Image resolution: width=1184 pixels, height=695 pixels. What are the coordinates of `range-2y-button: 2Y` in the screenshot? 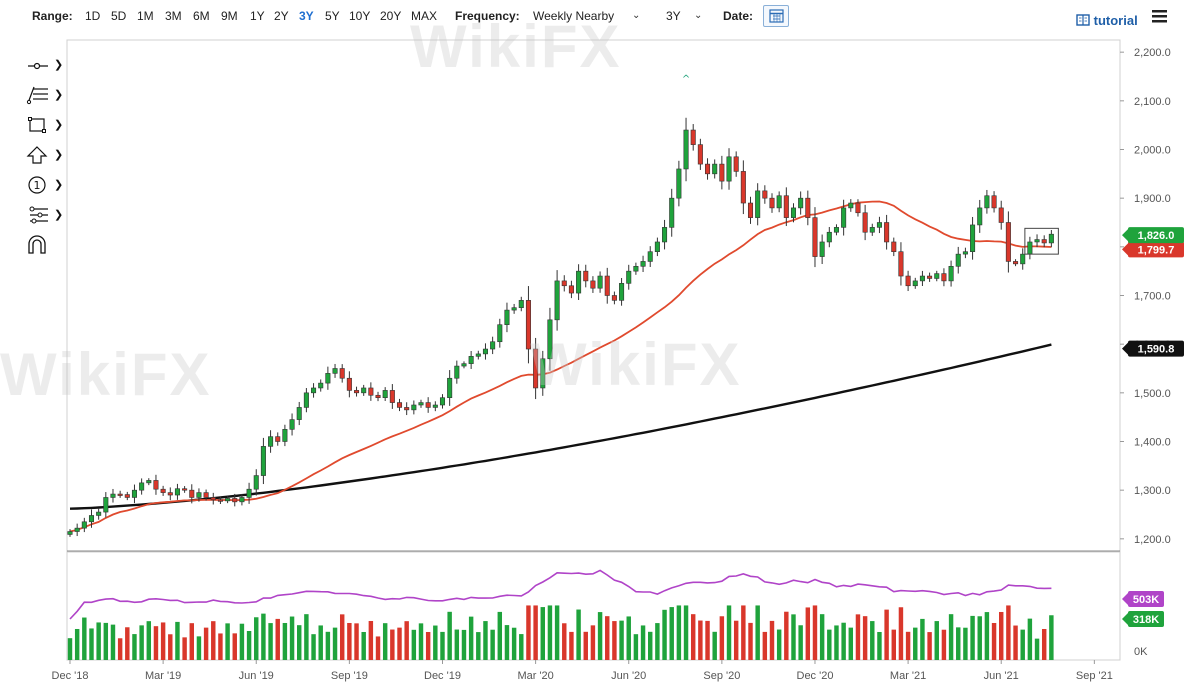 It's located at (281, 16).